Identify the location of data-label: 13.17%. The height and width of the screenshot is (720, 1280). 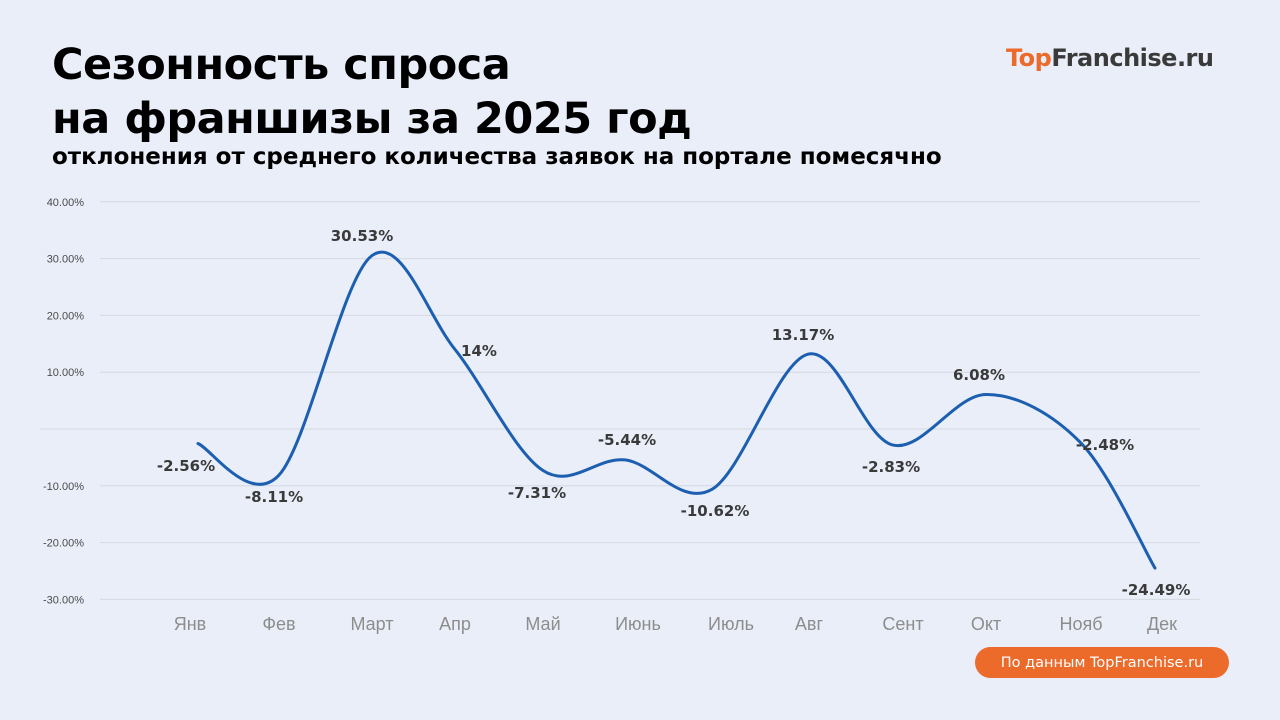
(803, 335).